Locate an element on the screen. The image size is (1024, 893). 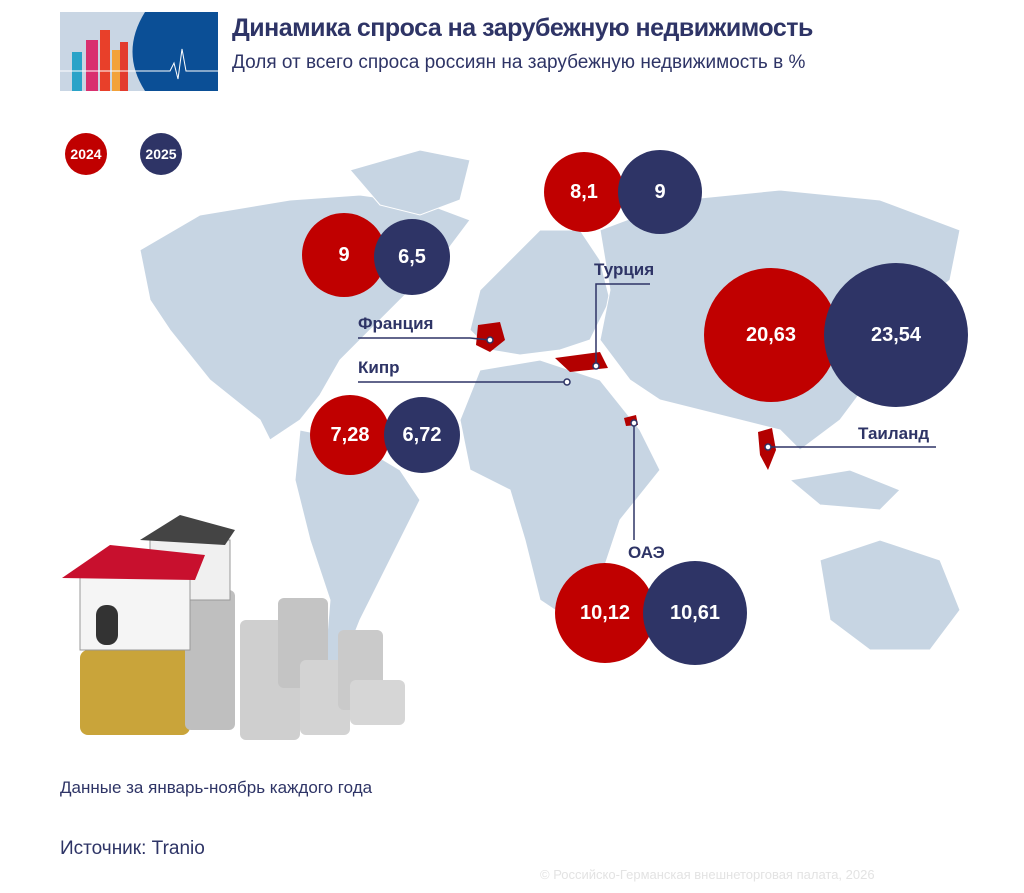
bubble-2025: 6,5 is located at coordinates (412, 257).